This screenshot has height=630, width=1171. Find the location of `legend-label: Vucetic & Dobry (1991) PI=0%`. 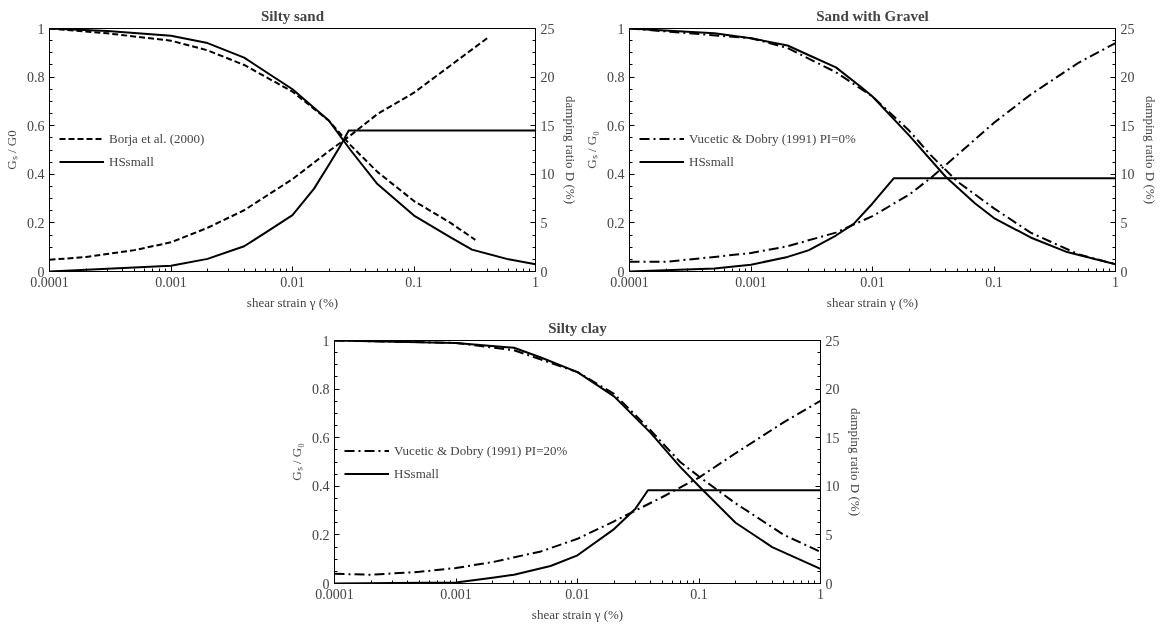

legend-label: Vucetic & Dobry (1991) PI=0% is located at coordinates (772, 138).